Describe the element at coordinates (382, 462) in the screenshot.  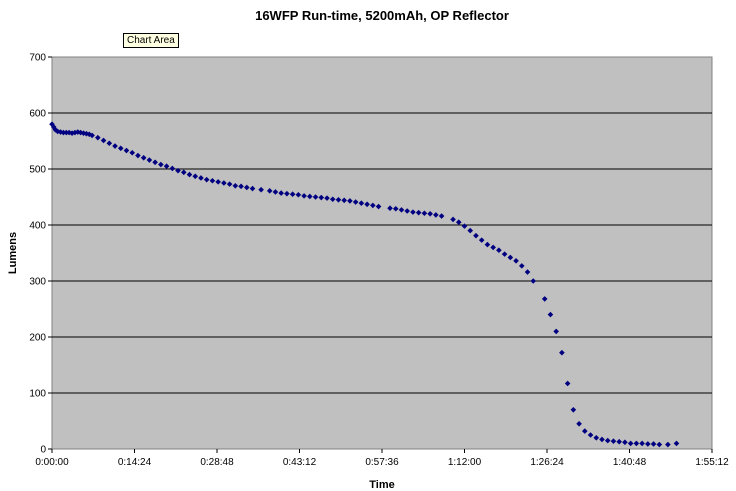
I see `x-tick-label: 0:57:36` at that location.